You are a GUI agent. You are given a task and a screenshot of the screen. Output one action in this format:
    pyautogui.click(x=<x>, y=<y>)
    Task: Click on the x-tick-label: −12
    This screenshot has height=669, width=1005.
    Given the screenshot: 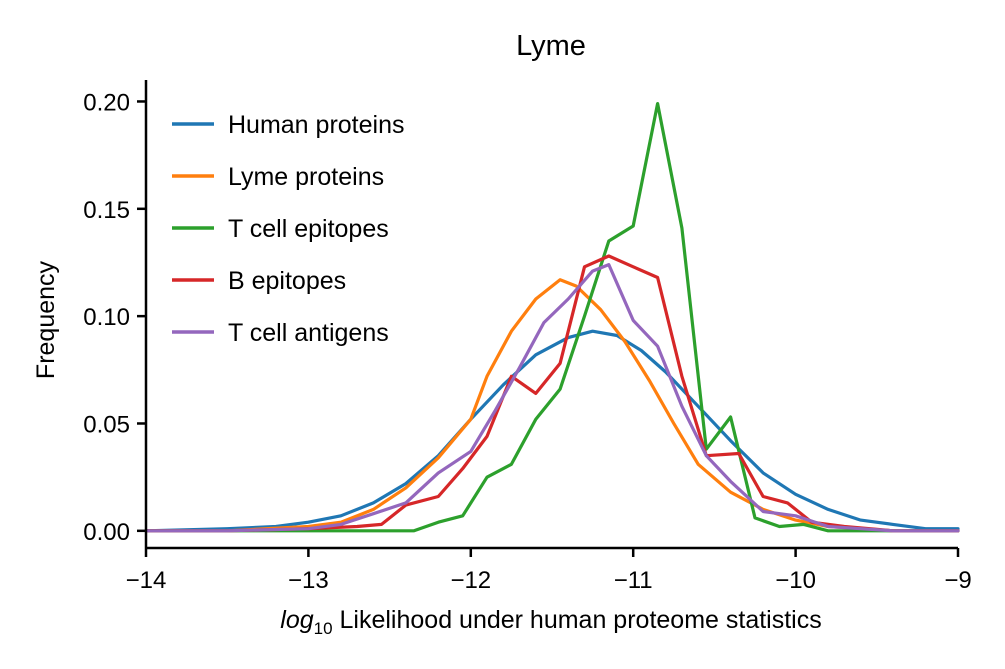 What is the action you would take?
    pyautogui.click(x=470, y=580)
    